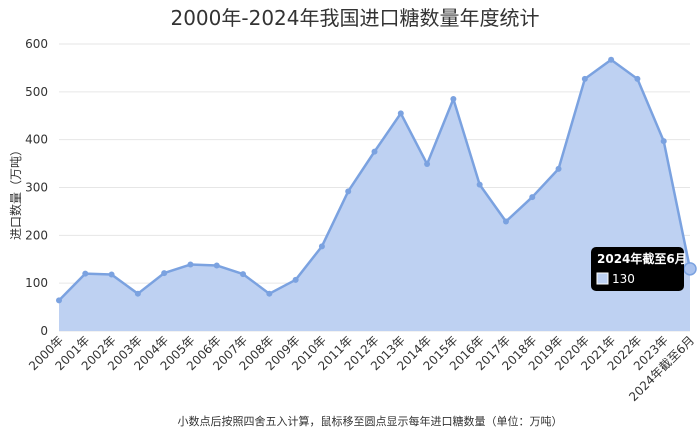  I want to click on y-tick-label: 300, so click(36, 188).